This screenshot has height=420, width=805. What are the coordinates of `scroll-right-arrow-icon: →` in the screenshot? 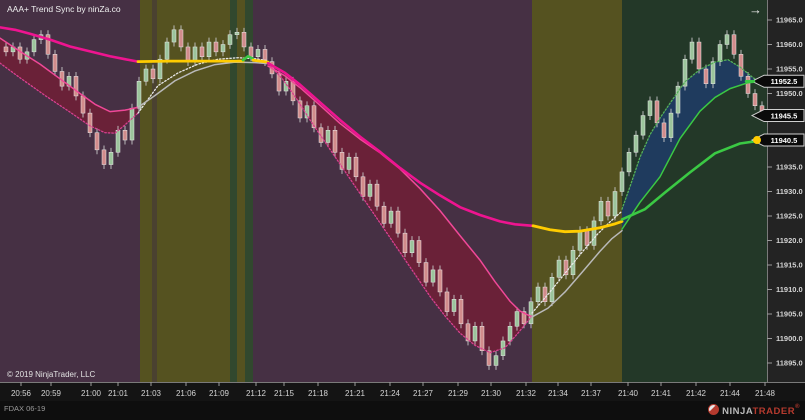 It's located at (755, 9).